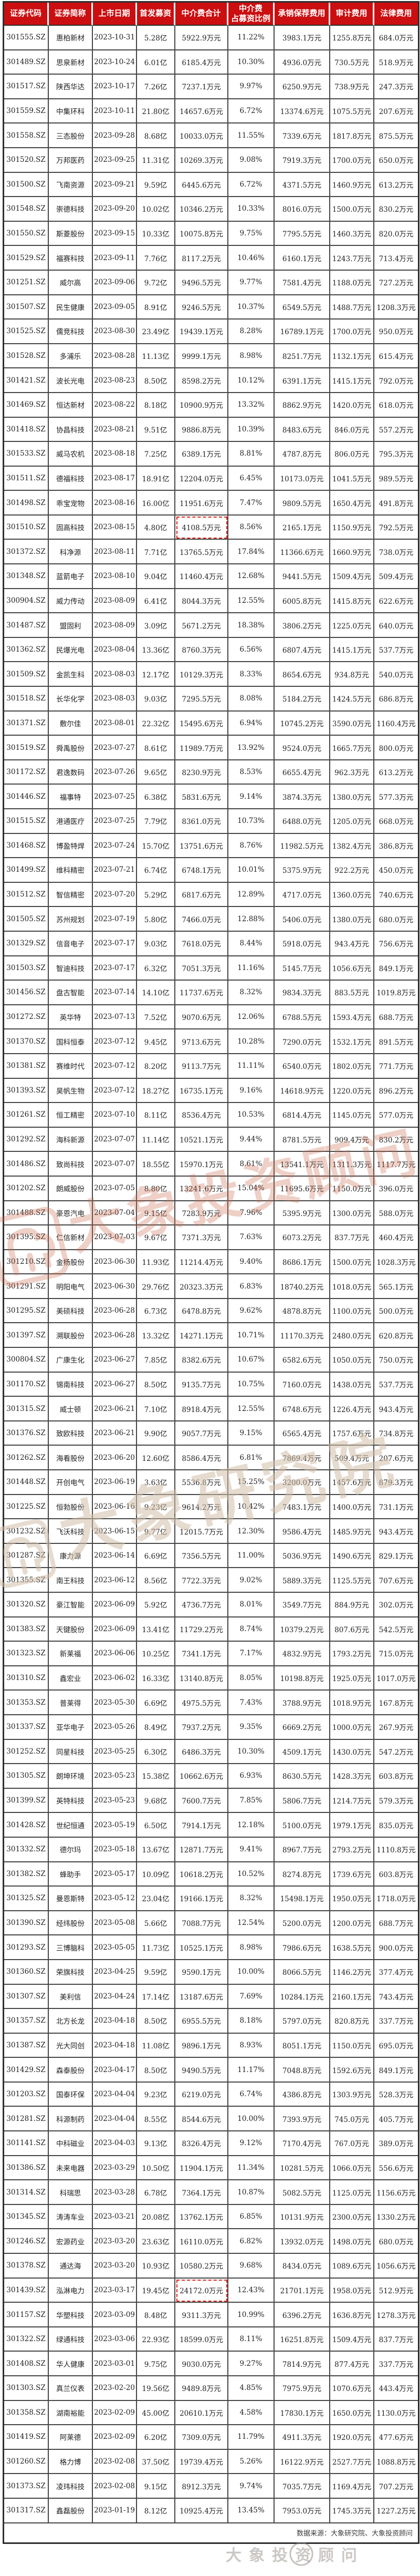 The image size is (420, 2576). What do you see at coordinates (352, 772) in the screenshot?
I see `table-cell: 962.3万元` at bounding box center [352, 772].